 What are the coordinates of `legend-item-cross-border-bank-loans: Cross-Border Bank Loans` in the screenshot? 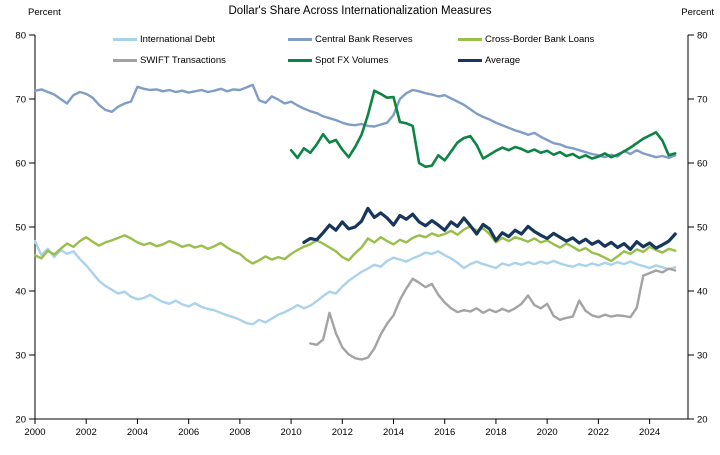 It's located at (526, 39).